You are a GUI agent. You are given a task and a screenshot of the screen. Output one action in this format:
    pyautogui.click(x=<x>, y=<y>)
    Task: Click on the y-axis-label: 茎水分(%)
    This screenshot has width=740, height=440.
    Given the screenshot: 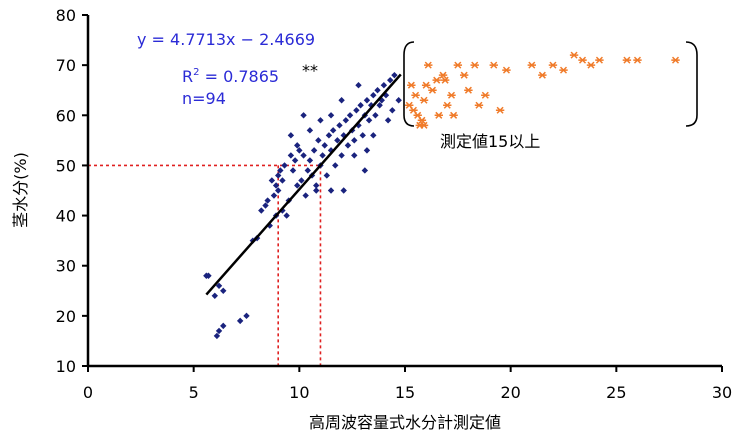 What is the action you would take?
    pyautogui.click(x=20, y=190)
    